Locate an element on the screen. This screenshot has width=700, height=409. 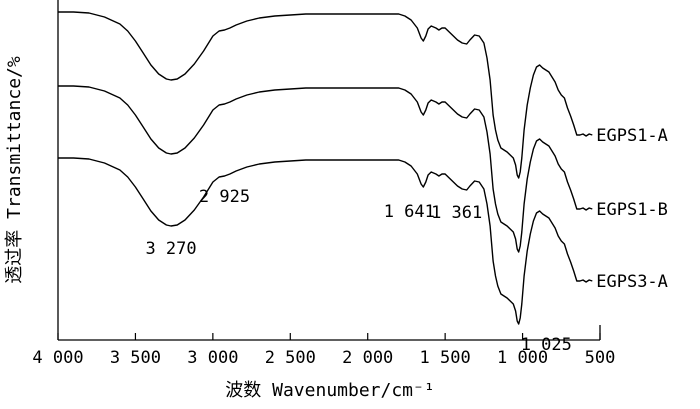
x-tick-label: 4 000 is located at coordinates (57, 358).